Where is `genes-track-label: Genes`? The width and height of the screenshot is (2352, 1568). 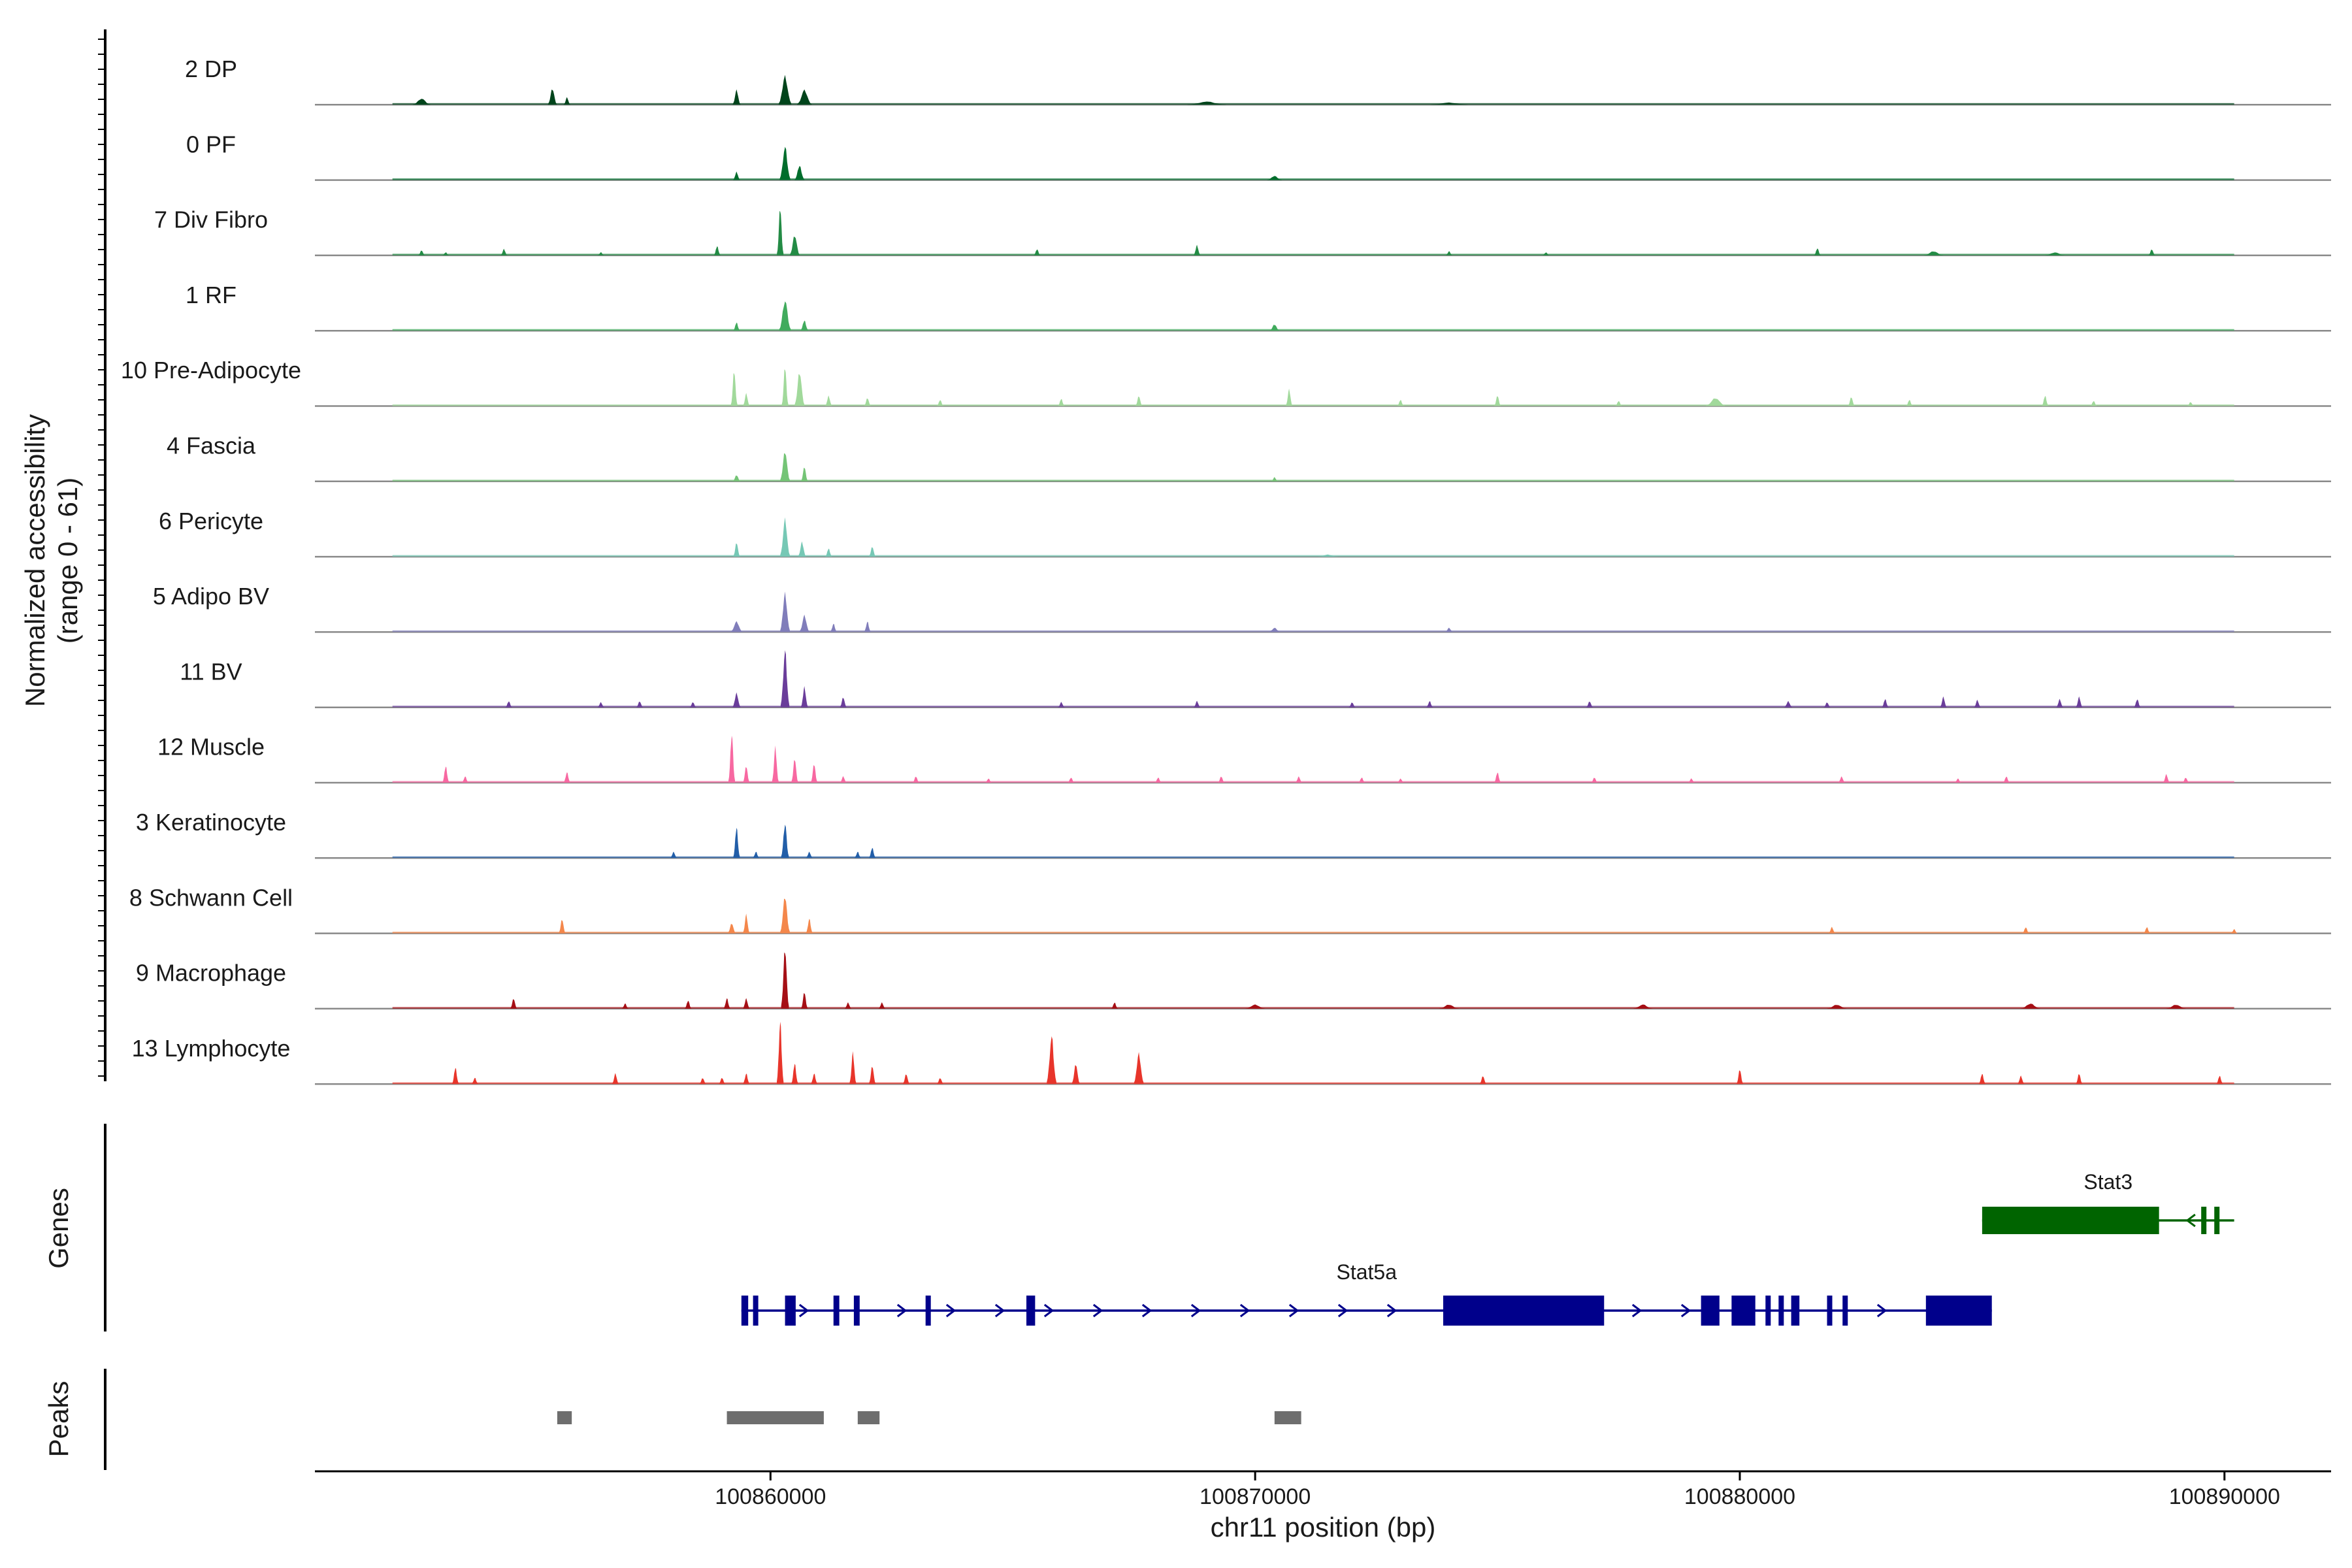 genes-track-label: Genes is located at coordinates (58, 1228).